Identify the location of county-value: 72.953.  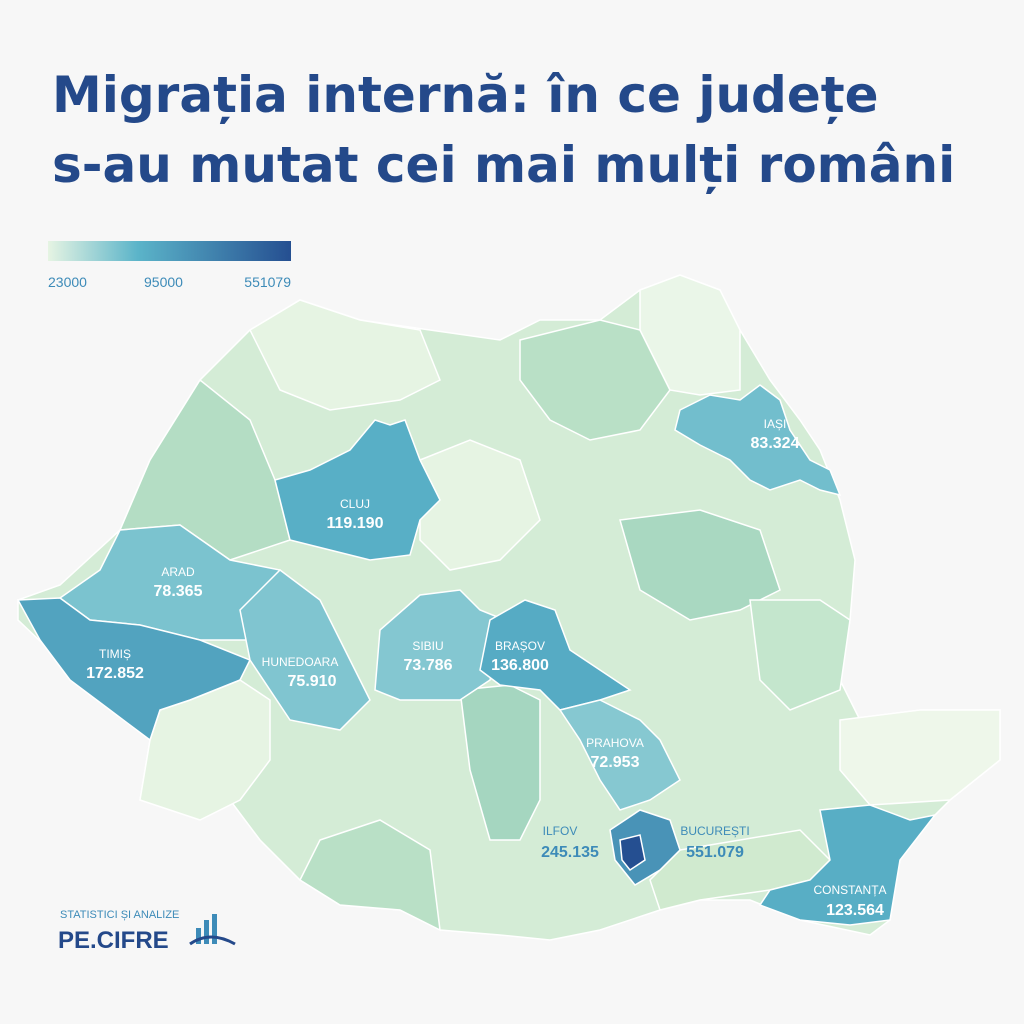
(615, 762).